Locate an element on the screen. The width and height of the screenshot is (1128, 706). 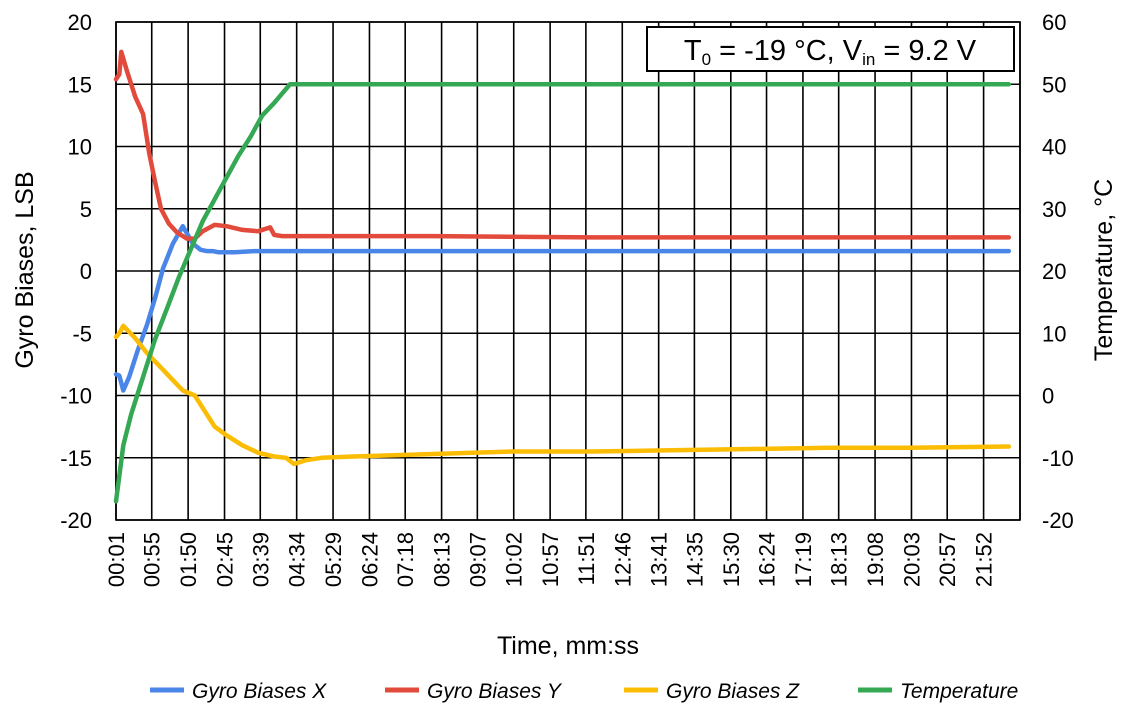
y-left-tick-label: -5 is located at coordinates (82, 333).